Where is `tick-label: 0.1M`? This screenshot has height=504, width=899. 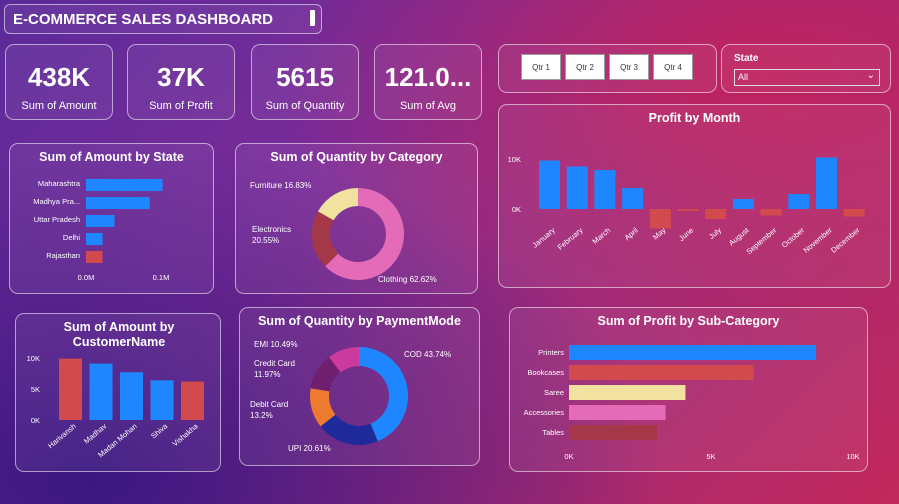
tick-label: 0.1M is located at coordinates (161, 277).